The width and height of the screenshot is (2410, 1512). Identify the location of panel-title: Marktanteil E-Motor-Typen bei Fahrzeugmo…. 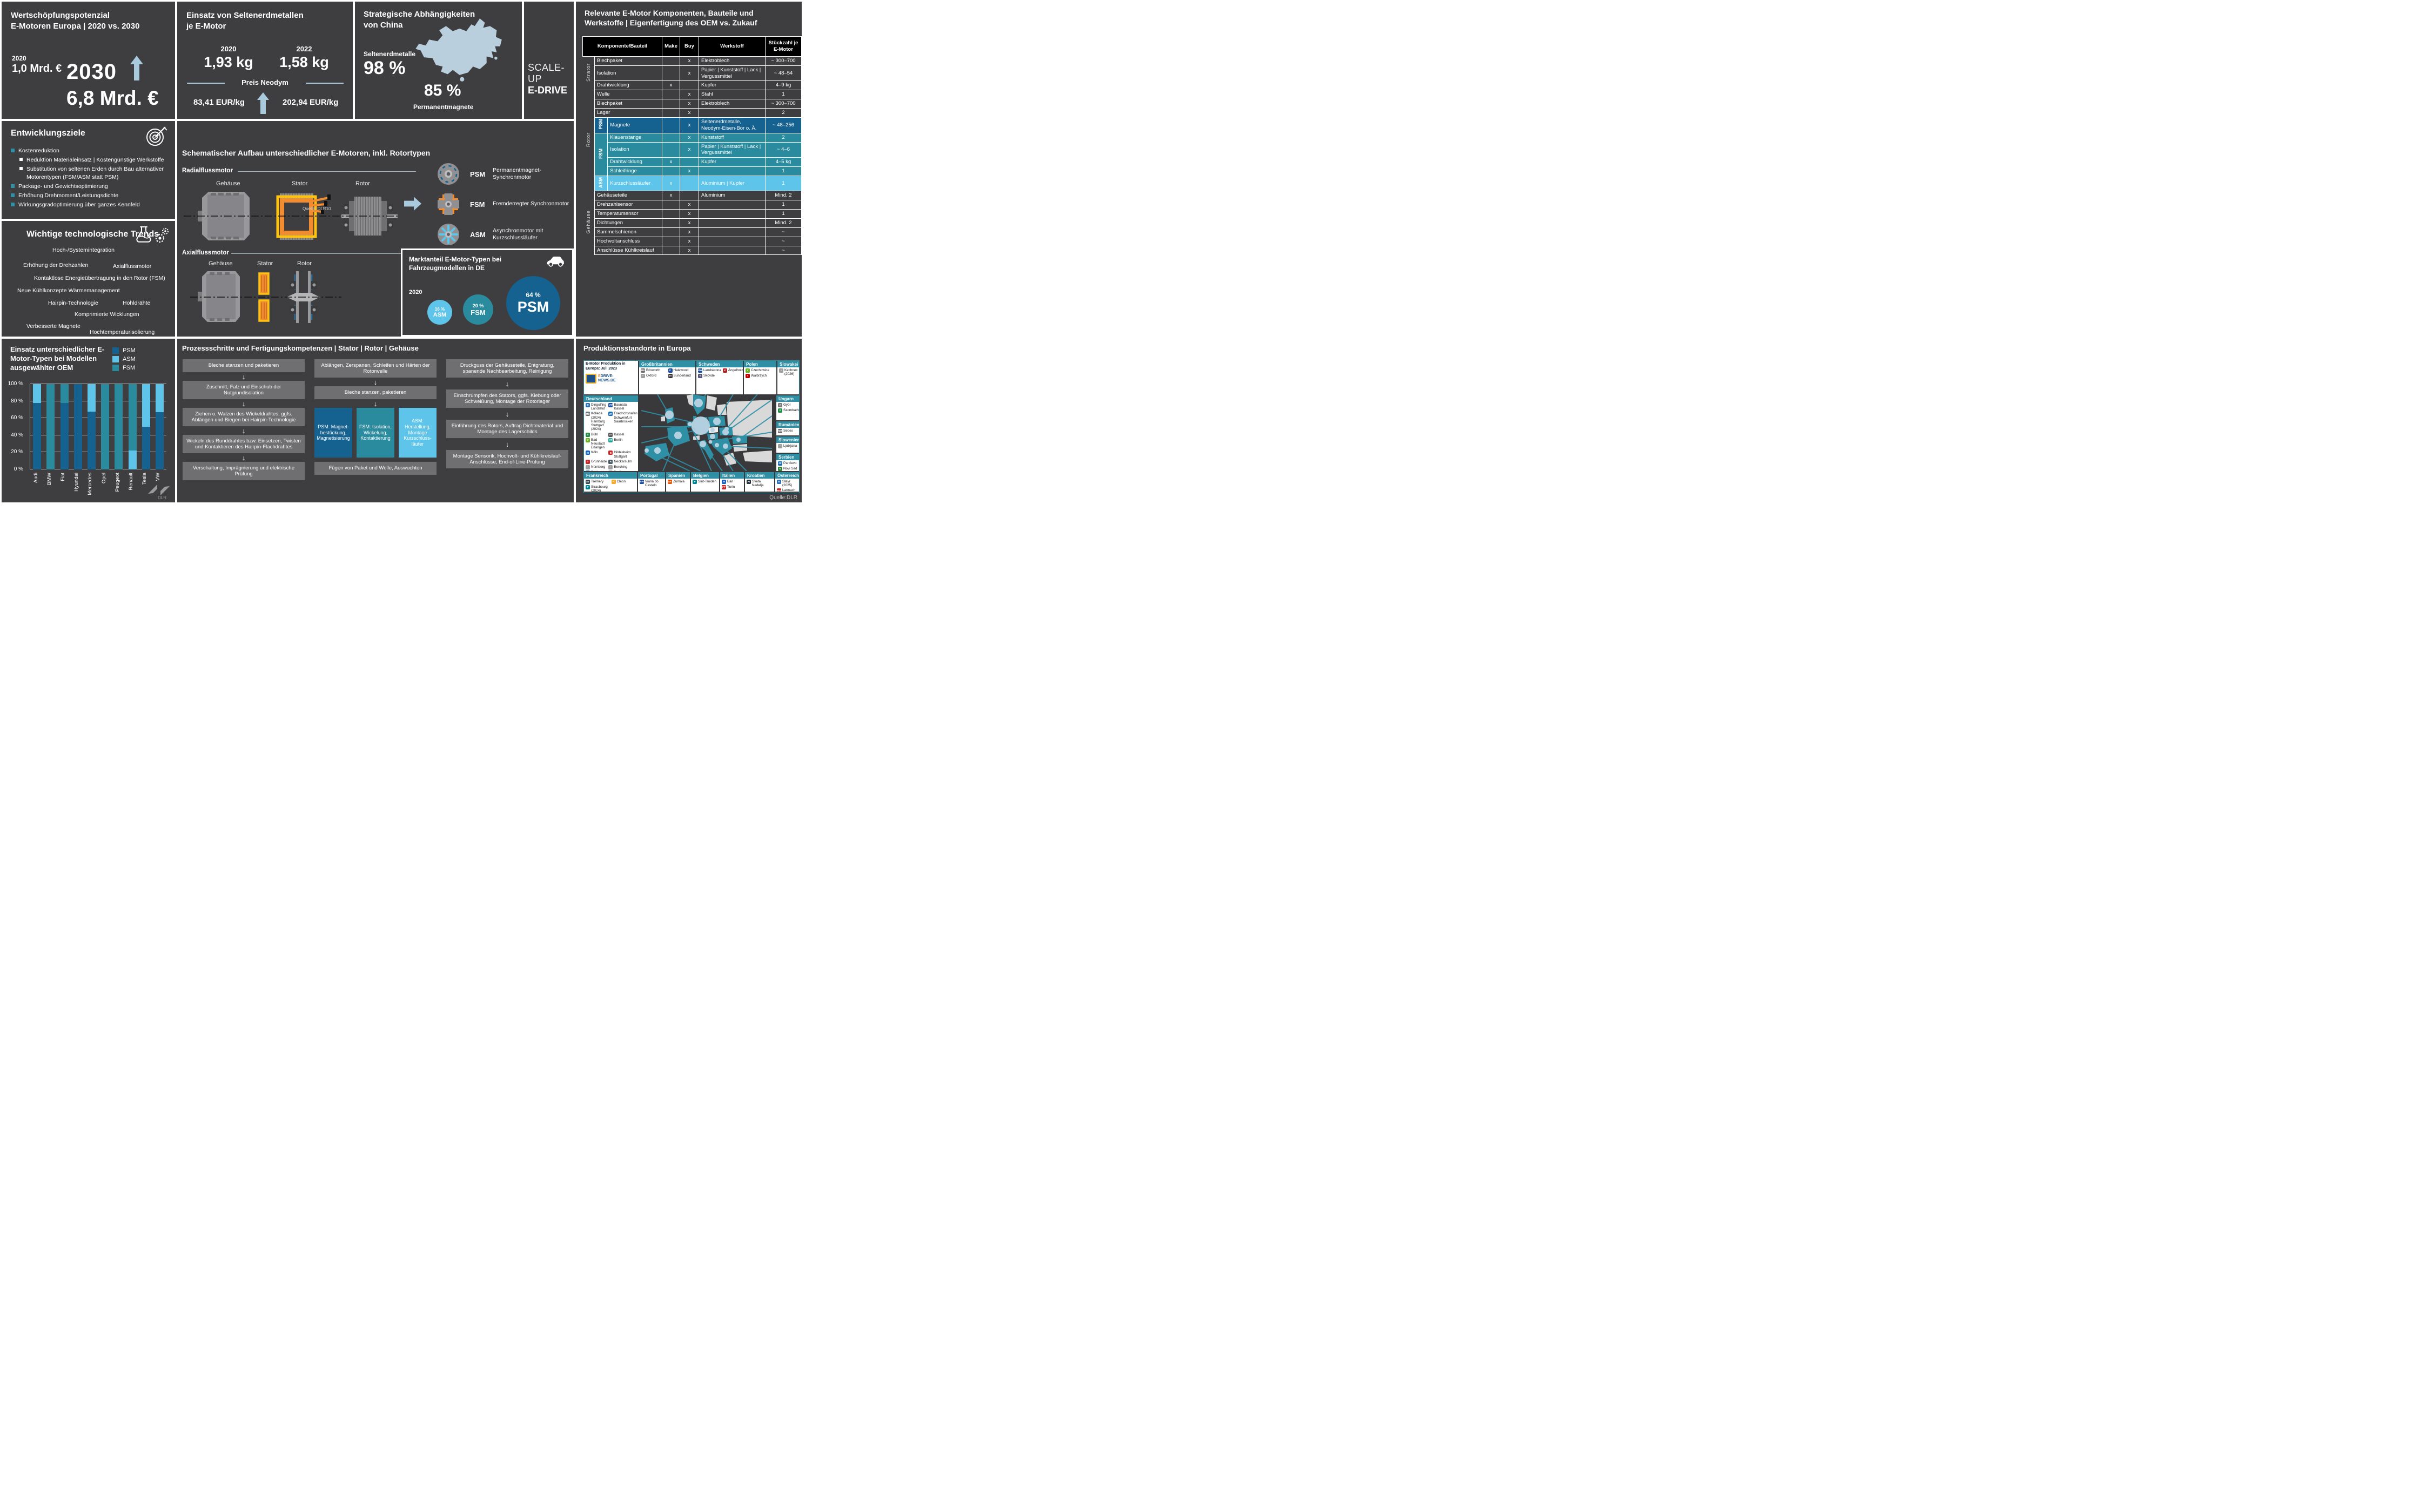
(455, 264).